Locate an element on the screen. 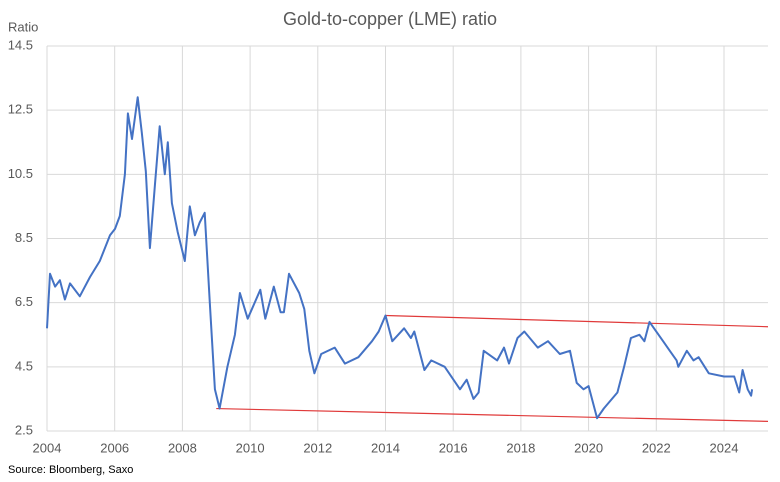 Image resolution: width=780 pixels, height=482 pixels. x-tick-label: 2024 is located at coordinates (724, 447).